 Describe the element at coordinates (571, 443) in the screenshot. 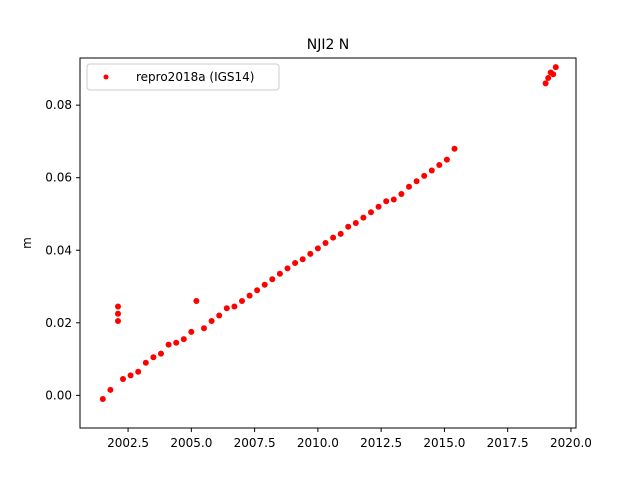

I see `x-tick-label: 2020.0` at that location.